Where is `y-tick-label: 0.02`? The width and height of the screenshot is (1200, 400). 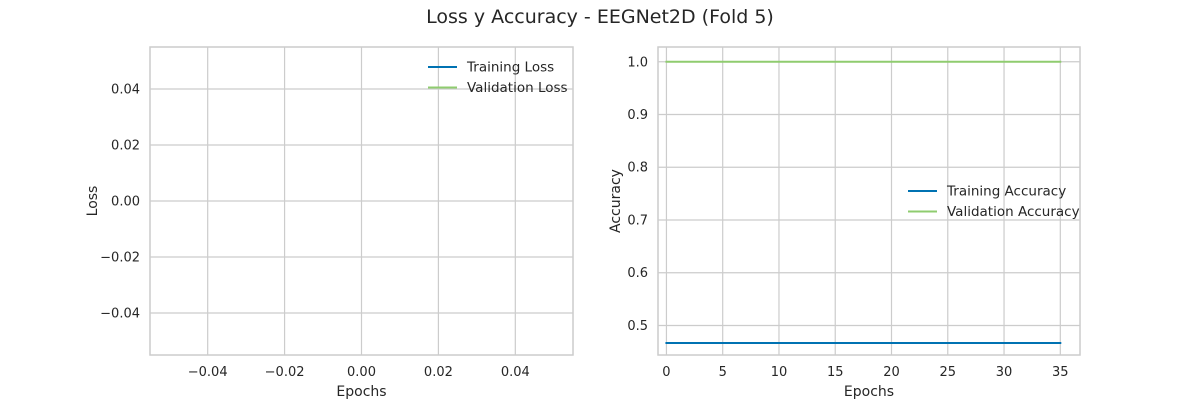 y-tick-label: 0.02 is located at coordinates (125, 146).